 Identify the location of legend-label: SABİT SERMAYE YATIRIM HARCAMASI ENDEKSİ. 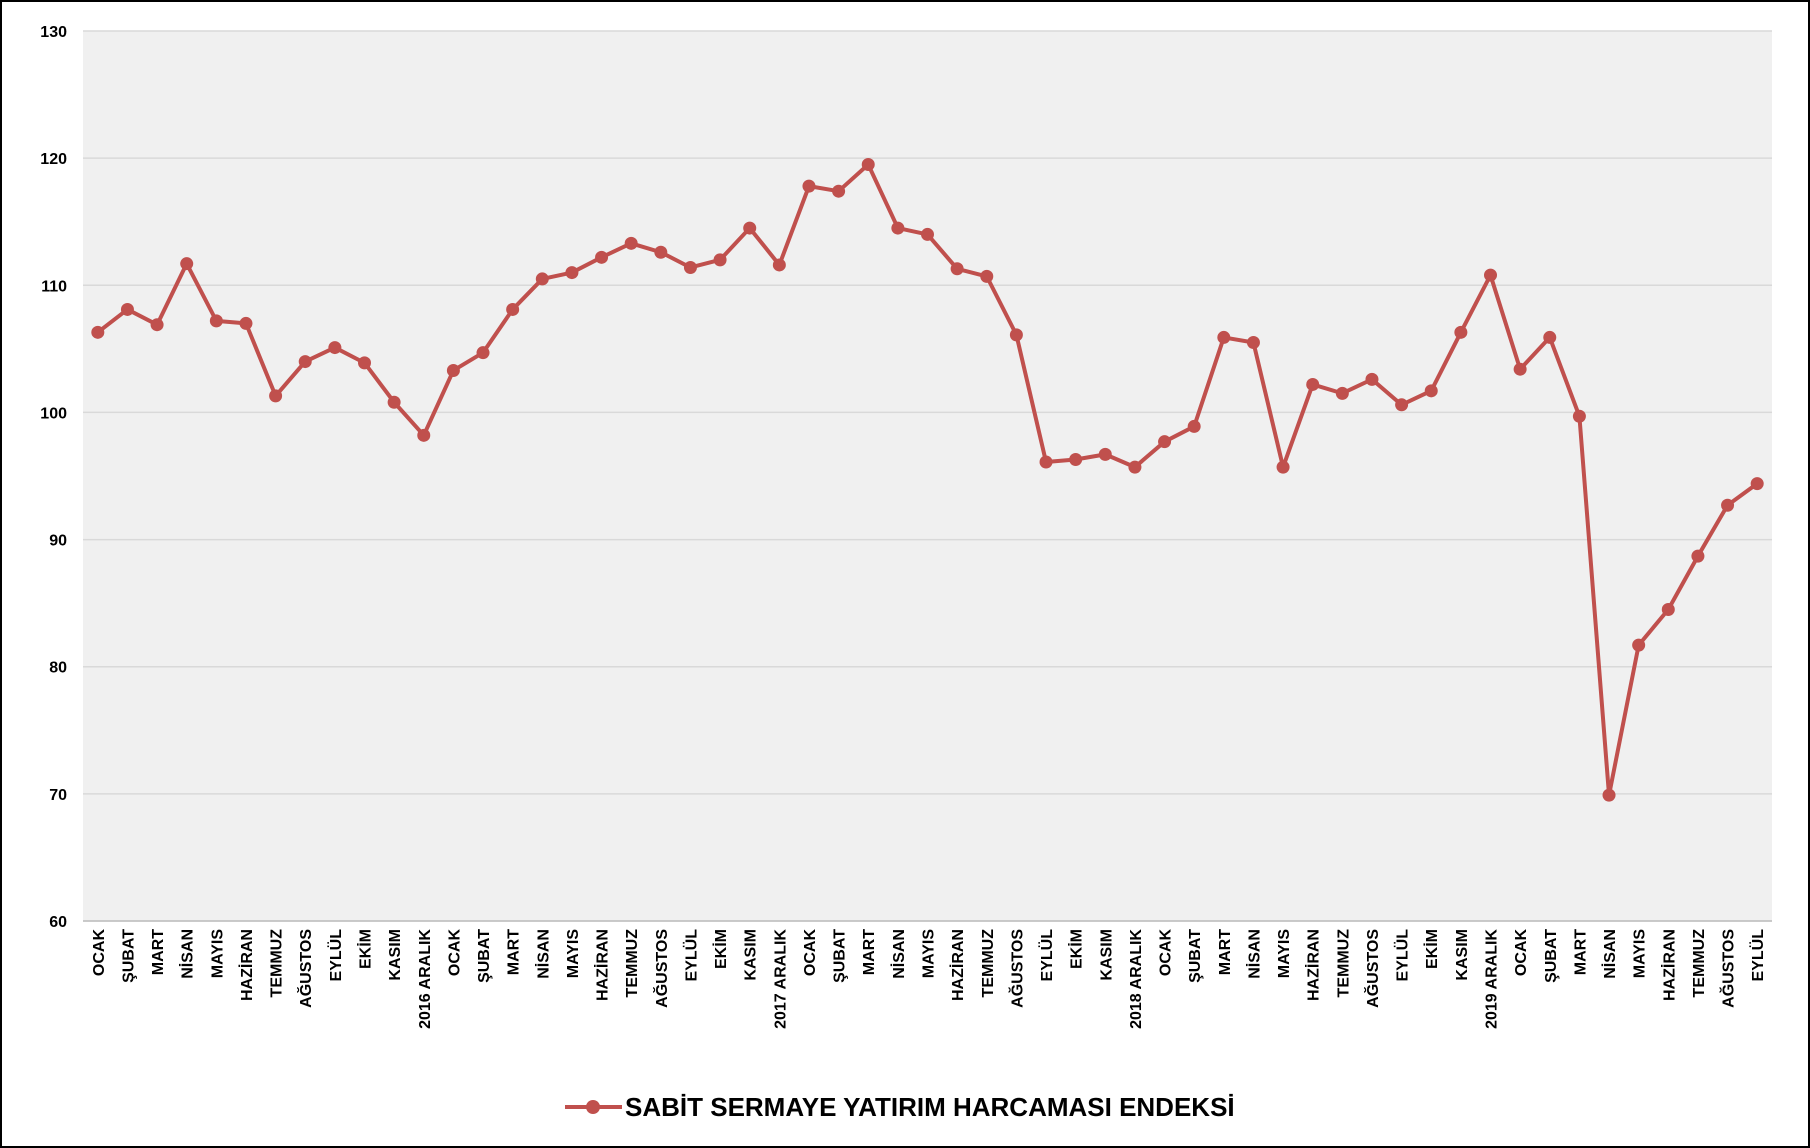
(930, 1107).